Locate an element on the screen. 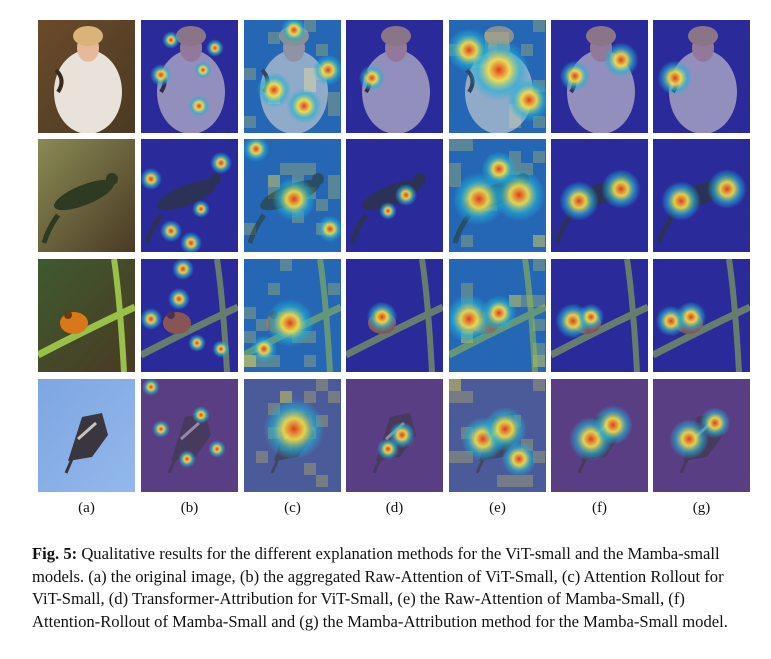 This screenshot has width=771, height=659. image-r4-f is located at coordinates (599, 435).